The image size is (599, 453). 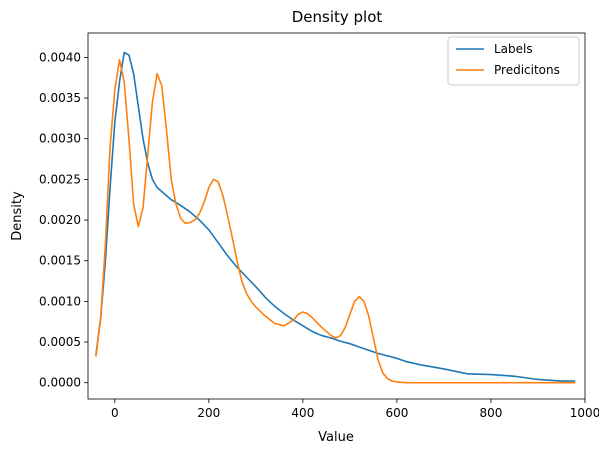 What do you see at coordinates (527, 70) in the screenshot?
I see `legend-label-1: Predicitons` at bounding box center [527, 70].